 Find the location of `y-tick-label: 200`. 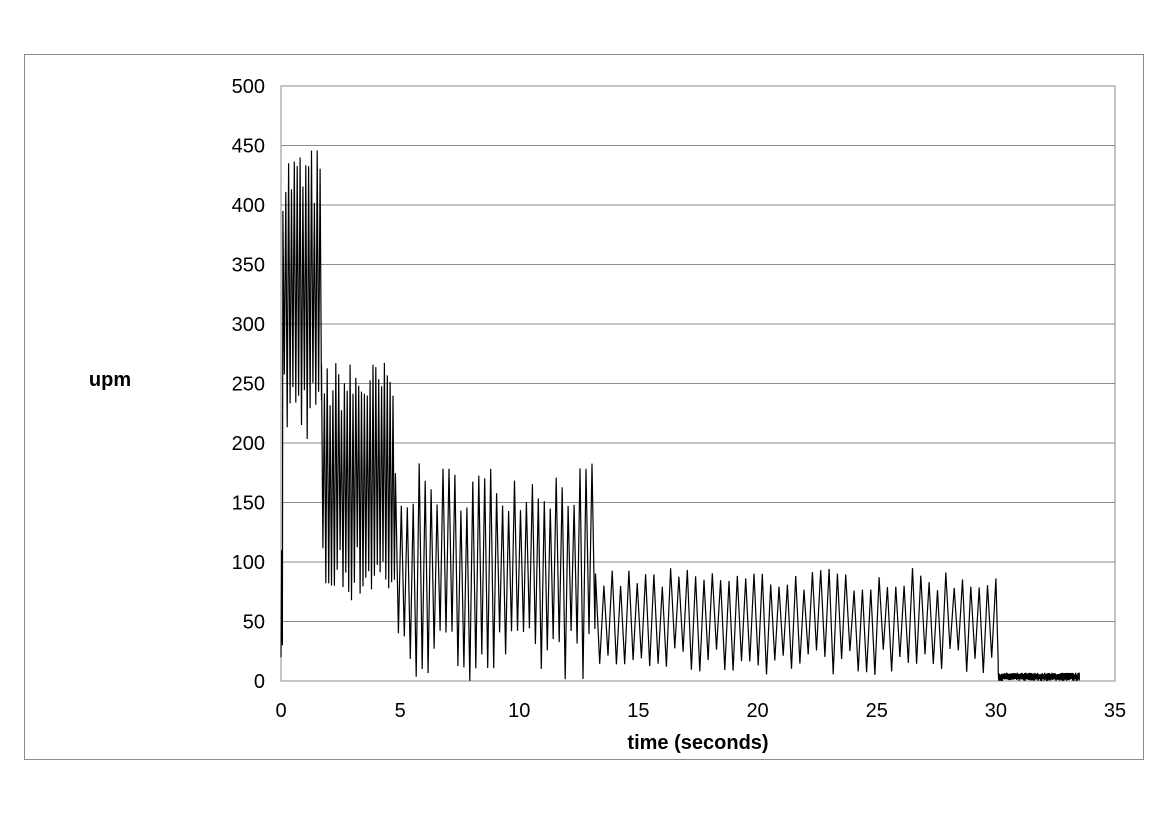

y-tick-label: 200 is located at coordinates (248, 444).